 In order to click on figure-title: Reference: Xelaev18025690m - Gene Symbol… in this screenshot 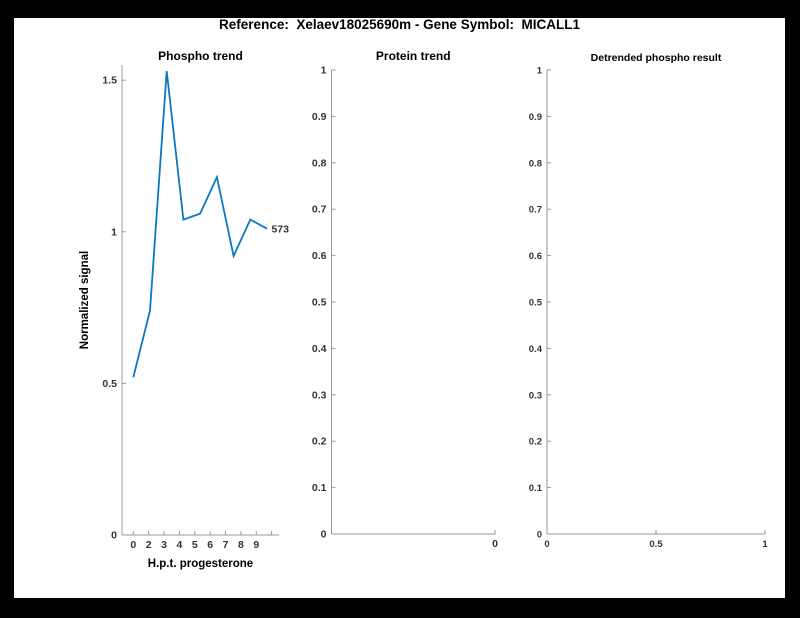, I will do `click(399, 24)`.